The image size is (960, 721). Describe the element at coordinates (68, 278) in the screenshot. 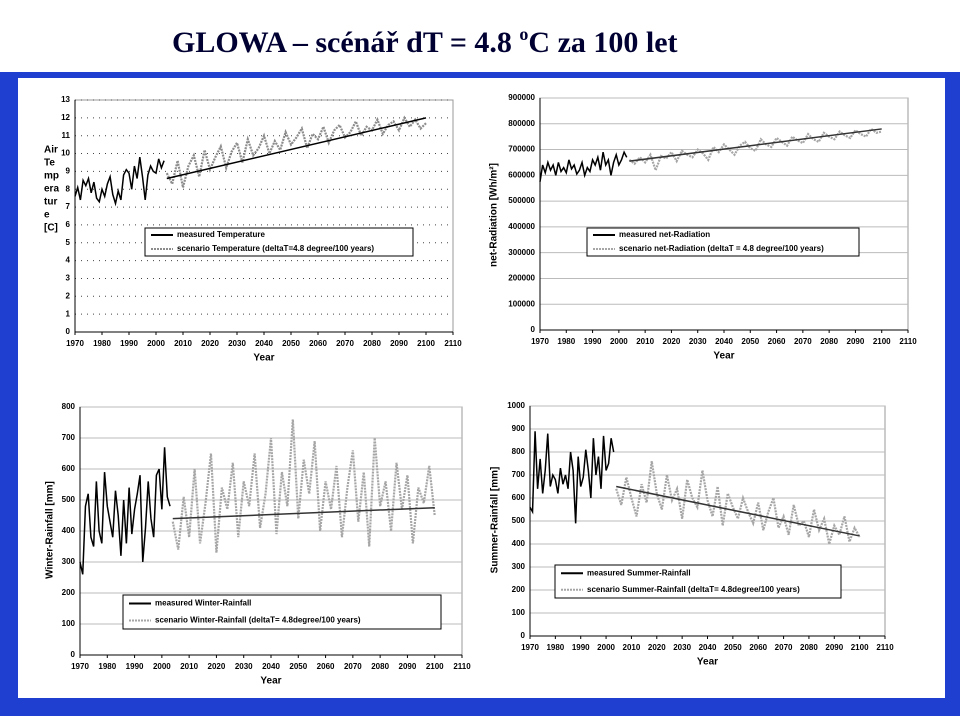

I see `y-tick-label: 3` at that location.